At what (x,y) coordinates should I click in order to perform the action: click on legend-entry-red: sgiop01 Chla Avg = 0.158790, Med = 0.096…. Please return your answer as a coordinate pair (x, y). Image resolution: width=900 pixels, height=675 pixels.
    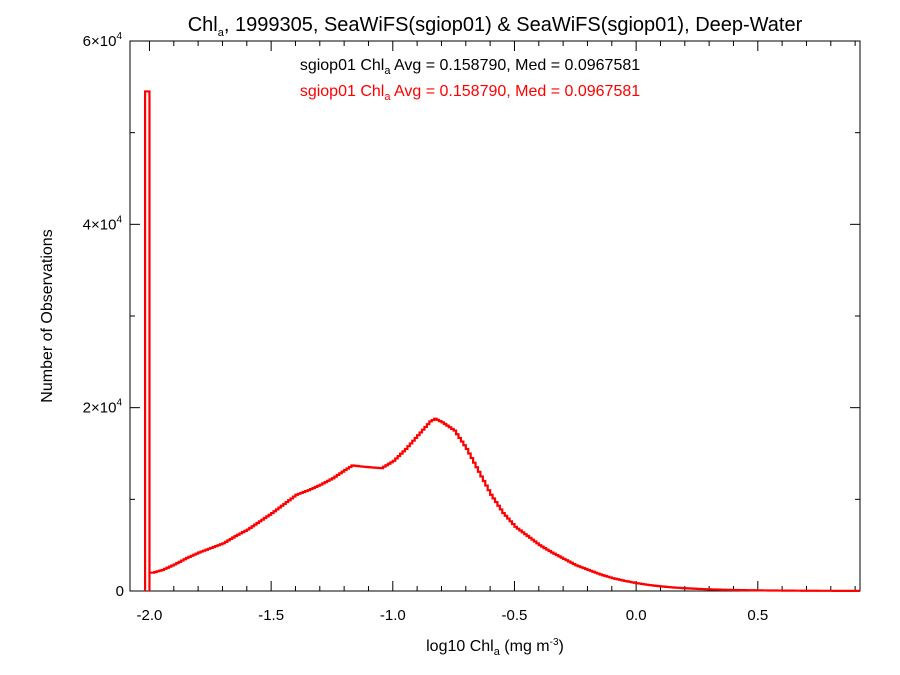
    Looking at the image, I should click on (470, 93).